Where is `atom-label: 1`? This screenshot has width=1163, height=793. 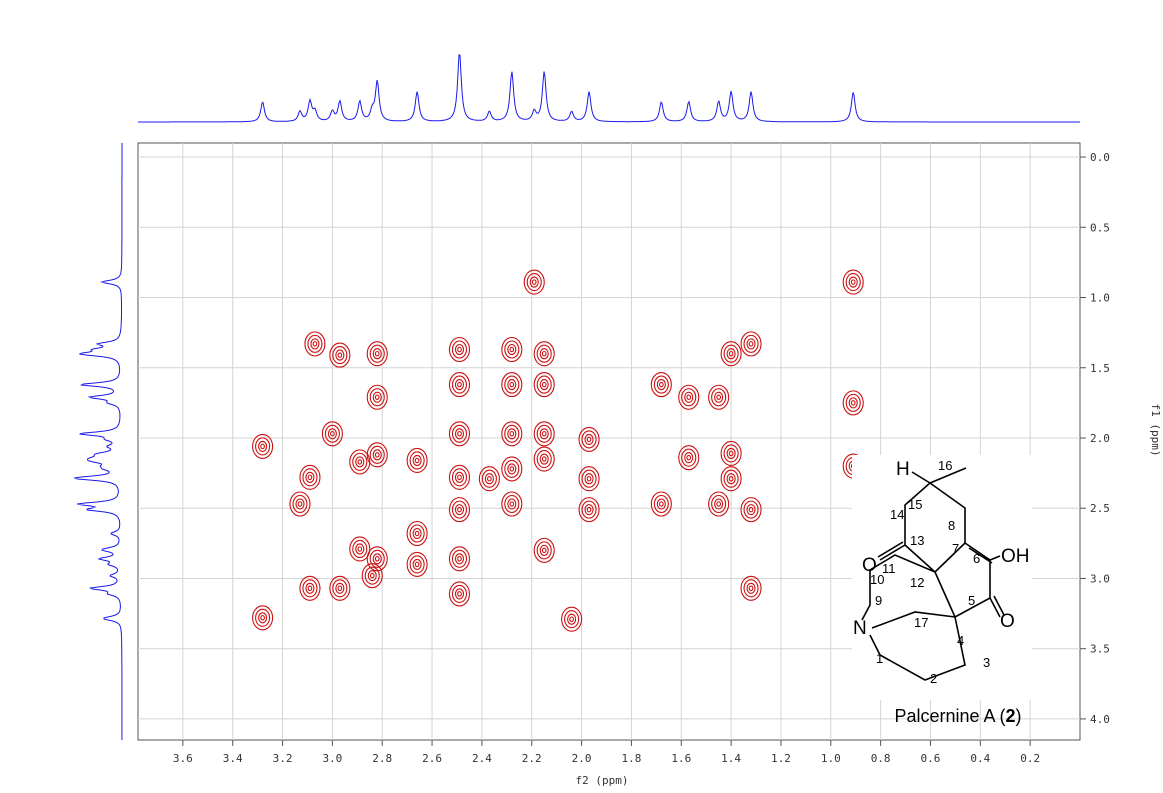 atom-label: 1 is located at coordinates (879, 658).